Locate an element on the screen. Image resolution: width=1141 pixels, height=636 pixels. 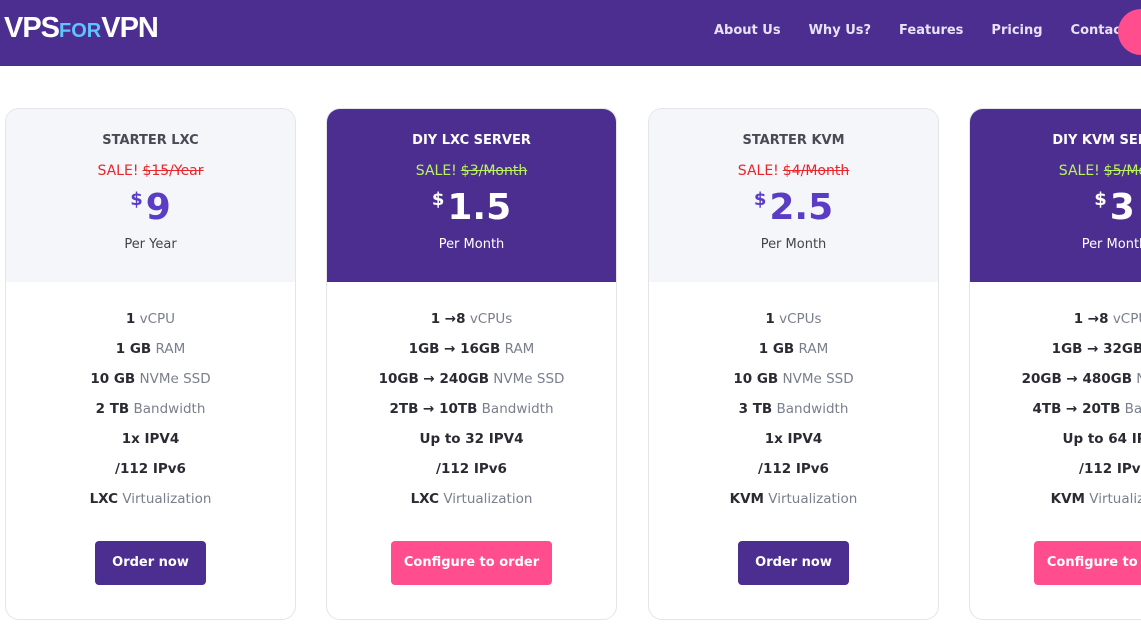
cta-button is located at coordinates (1129, 32).